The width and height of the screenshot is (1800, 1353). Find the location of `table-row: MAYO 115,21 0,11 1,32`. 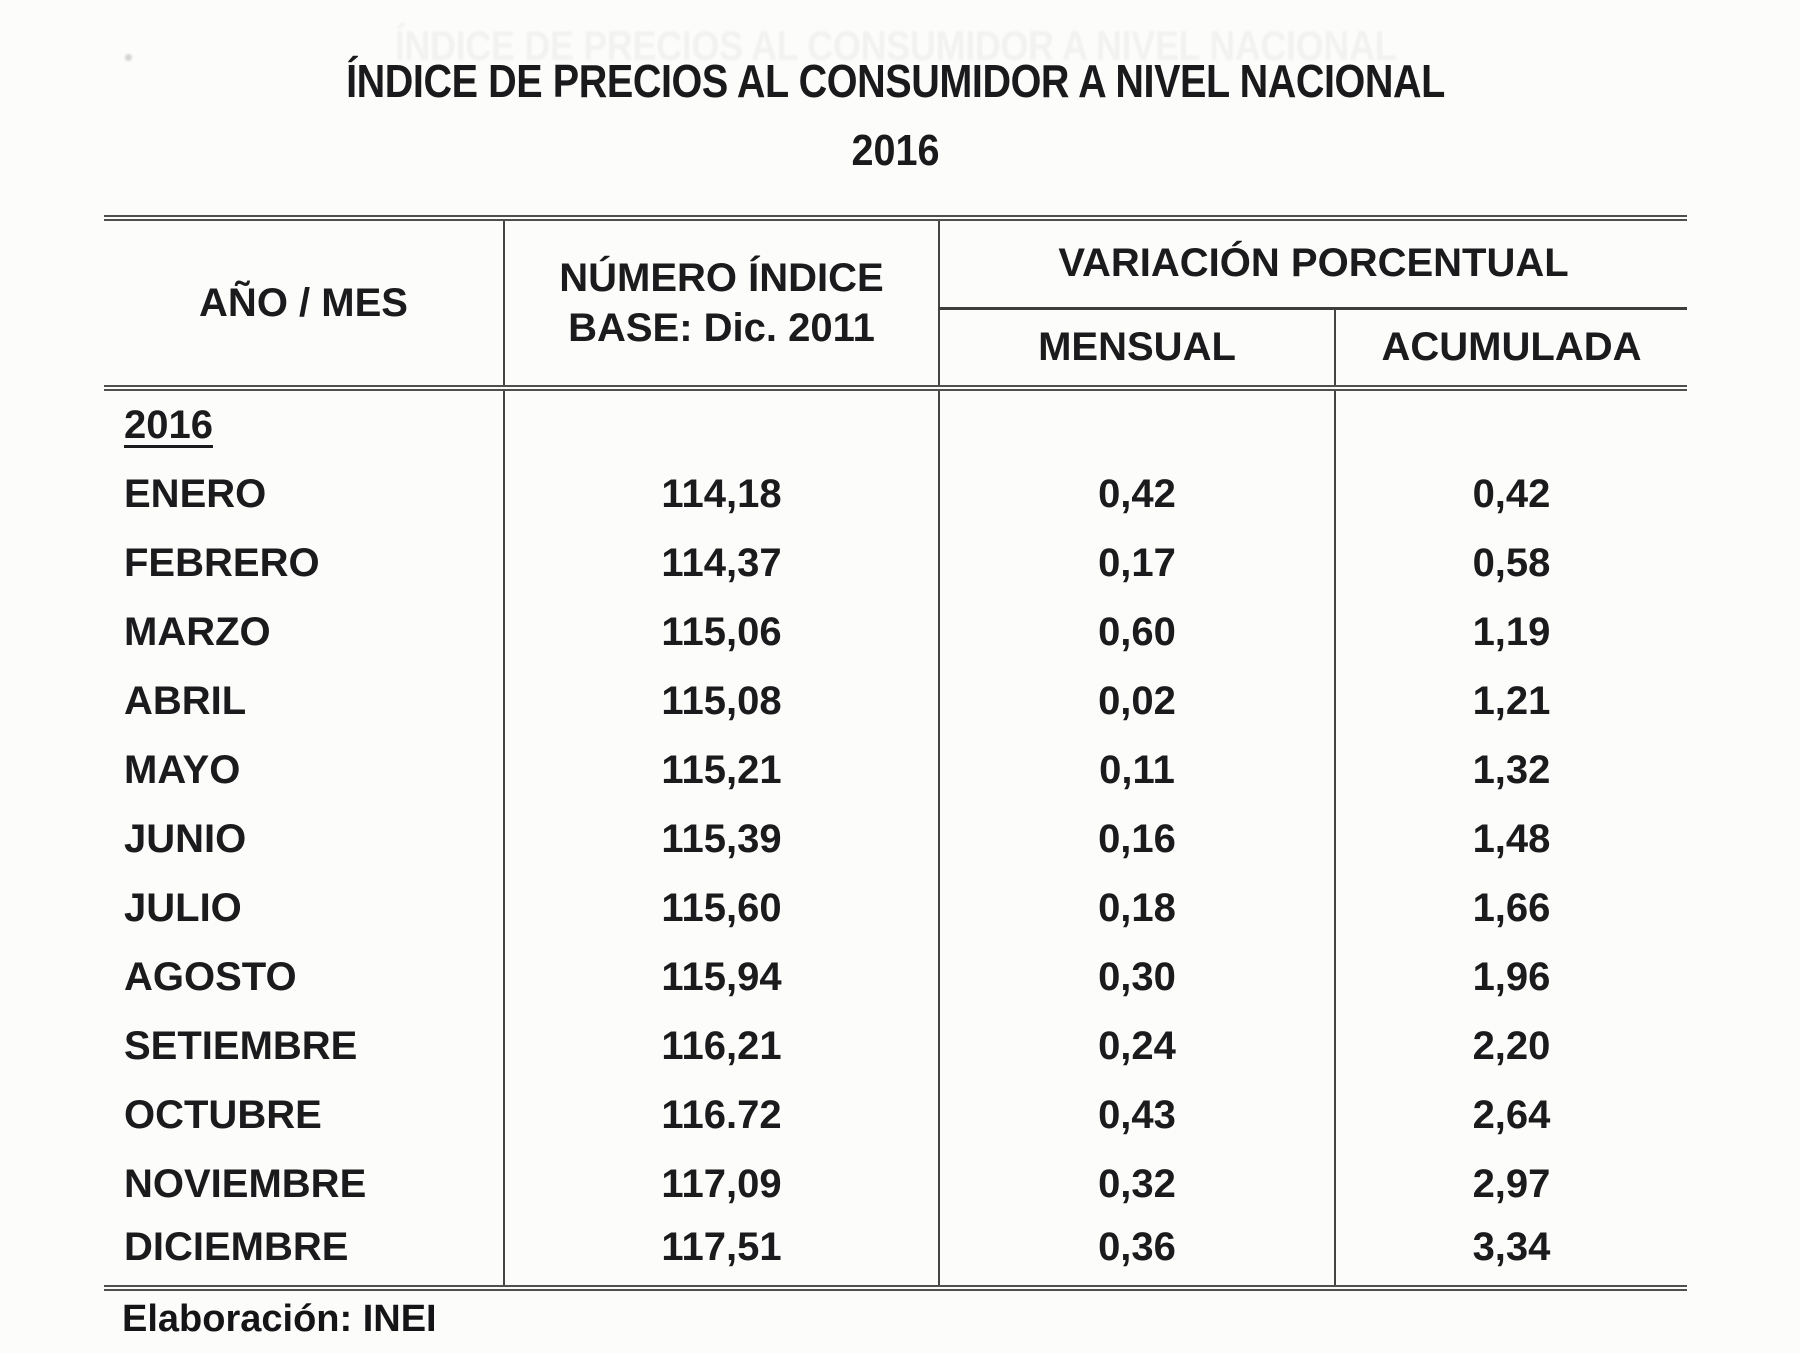

table-row: MAYO 115,21 0,11 1,32 is located at coordinates (895, 770).